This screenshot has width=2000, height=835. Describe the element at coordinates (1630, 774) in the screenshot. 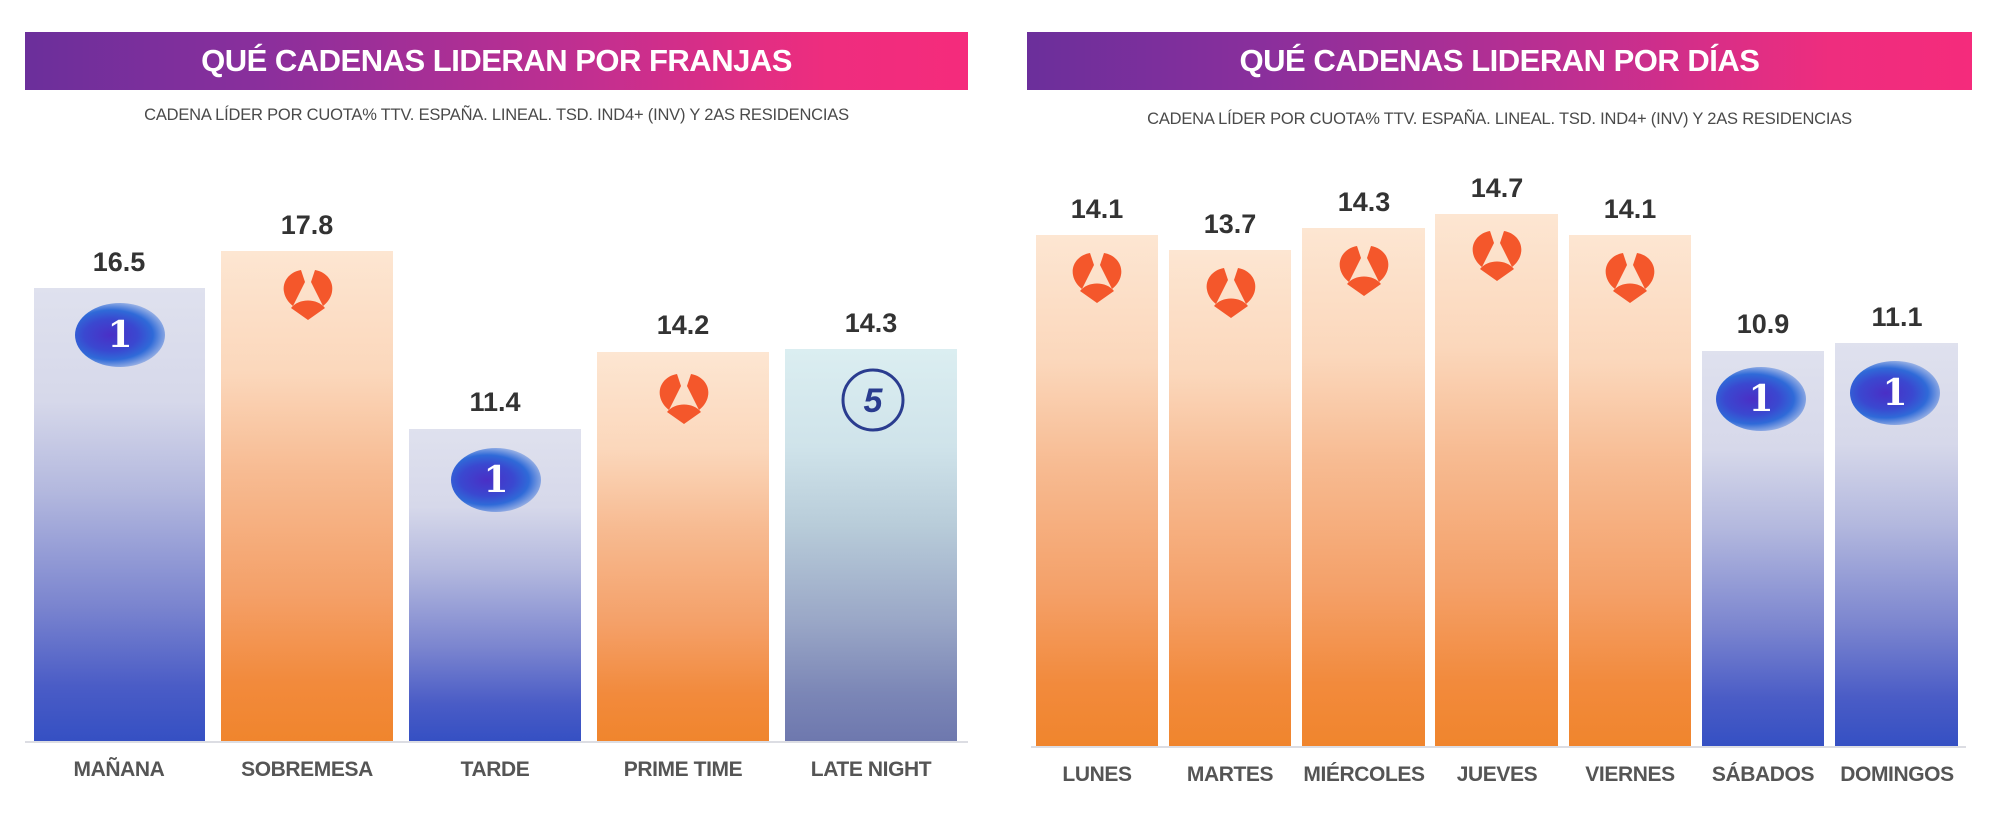

I see `category-label: VIERNES` at that location.